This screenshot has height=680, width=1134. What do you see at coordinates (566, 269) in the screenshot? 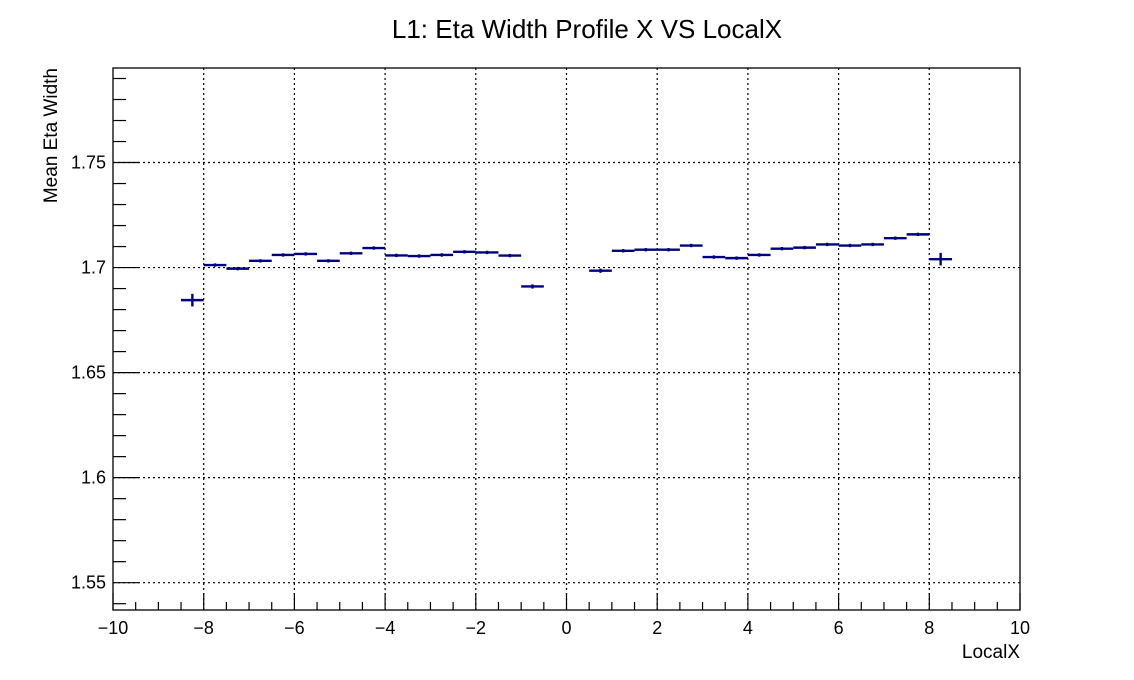
I see `data-points` at bounding box center [566, 269].